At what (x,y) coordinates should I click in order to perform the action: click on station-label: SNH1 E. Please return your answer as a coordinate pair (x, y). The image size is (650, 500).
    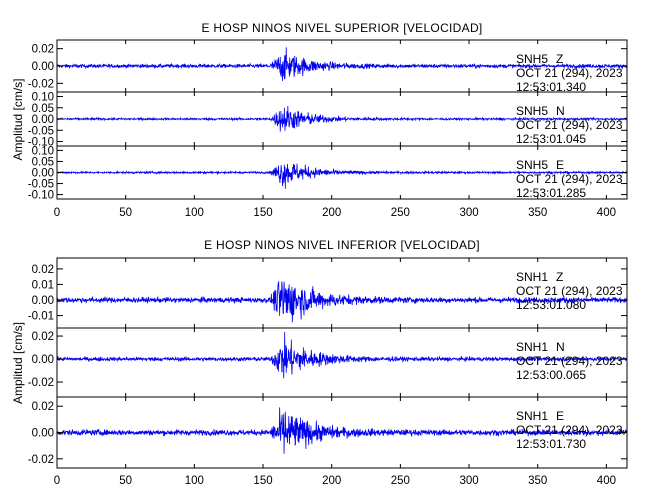
    Looking at the image, I should click on (540, 416).